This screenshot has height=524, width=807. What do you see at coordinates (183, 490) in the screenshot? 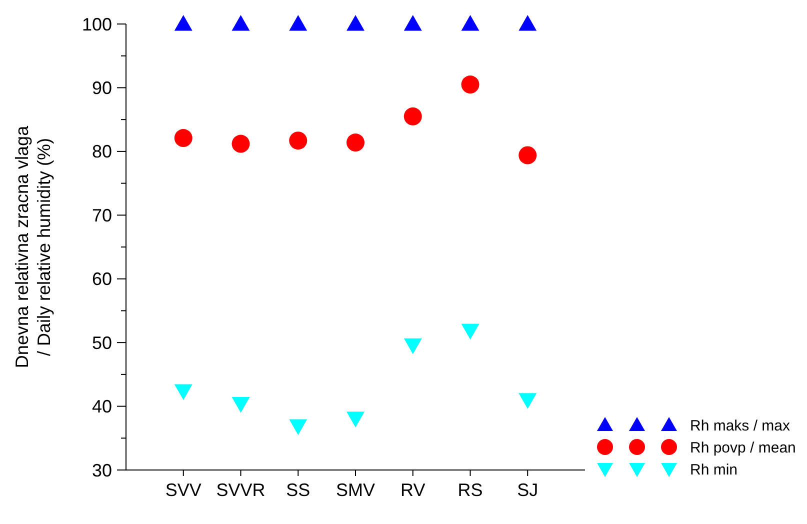
I see `x-tick-label: SVV` at bounding box center [183, 490].